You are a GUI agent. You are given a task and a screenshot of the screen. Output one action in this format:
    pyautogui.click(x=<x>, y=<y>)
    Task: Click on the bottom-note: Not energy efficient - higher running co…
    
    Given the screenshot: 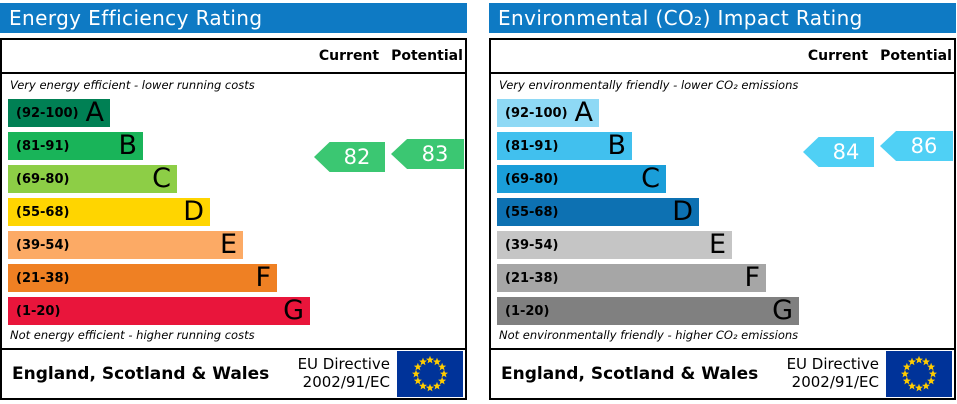 What is the action you would take?
    pyautogui.click(x=132, y=335)
    